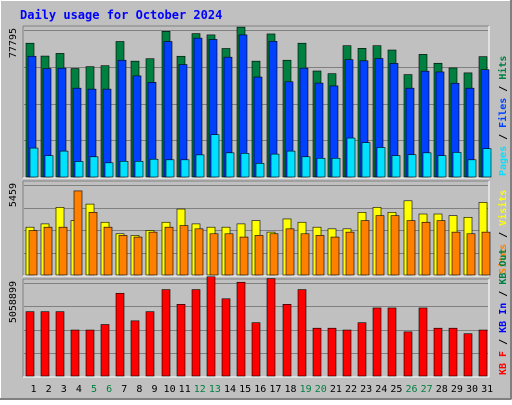 This screenshot has height=405, width=512. What do you see at coordinates (396, 389) in the screenshot?
I see `x-tick-label: 25` at bounding box center [396, 389].